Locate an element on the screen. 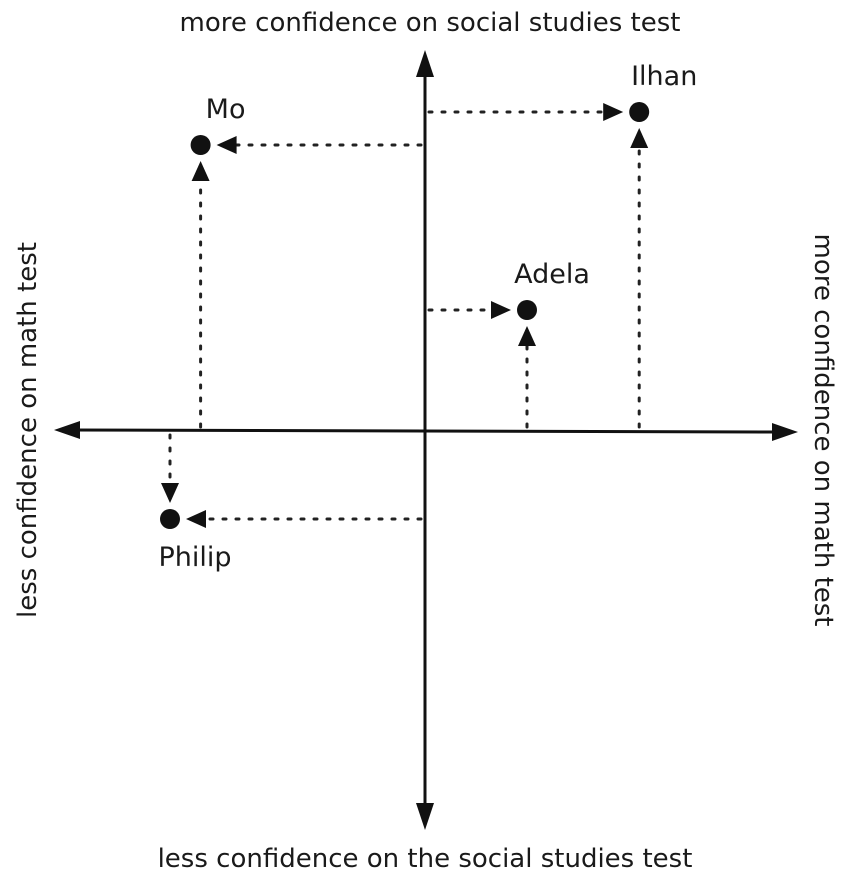 This screenshot has height=875, width=842. adela-label: Adela is located at coordinates (552, 274).